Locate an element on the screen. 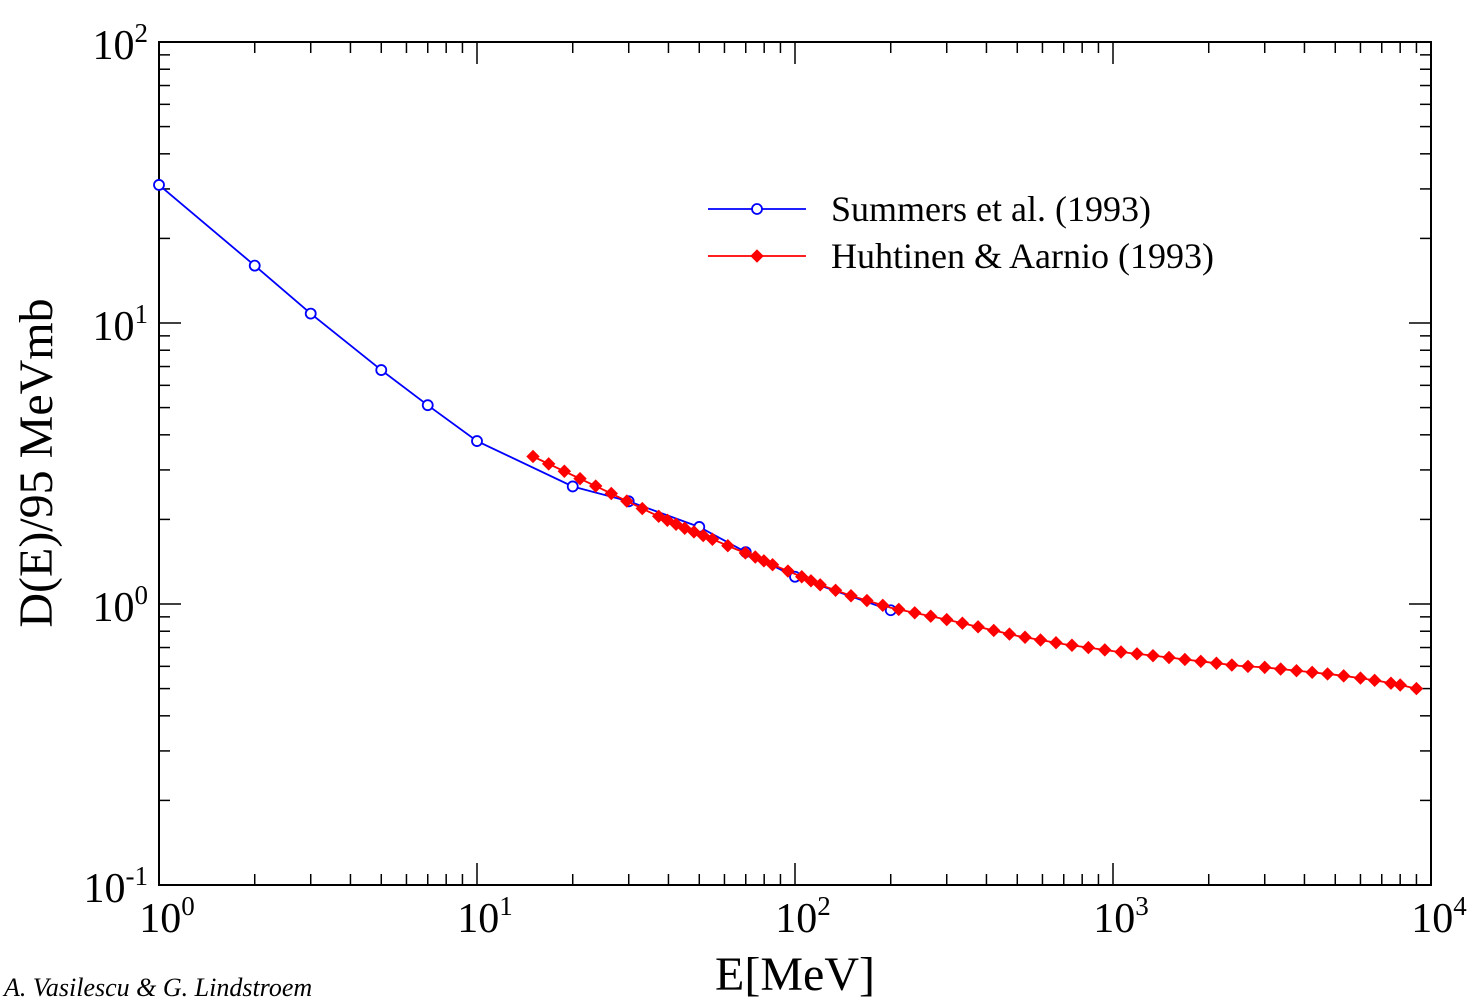 Image resolution: width=1469 pixels, height=997 pixels. legend-marker-summers is located at coordinates (757, 209).